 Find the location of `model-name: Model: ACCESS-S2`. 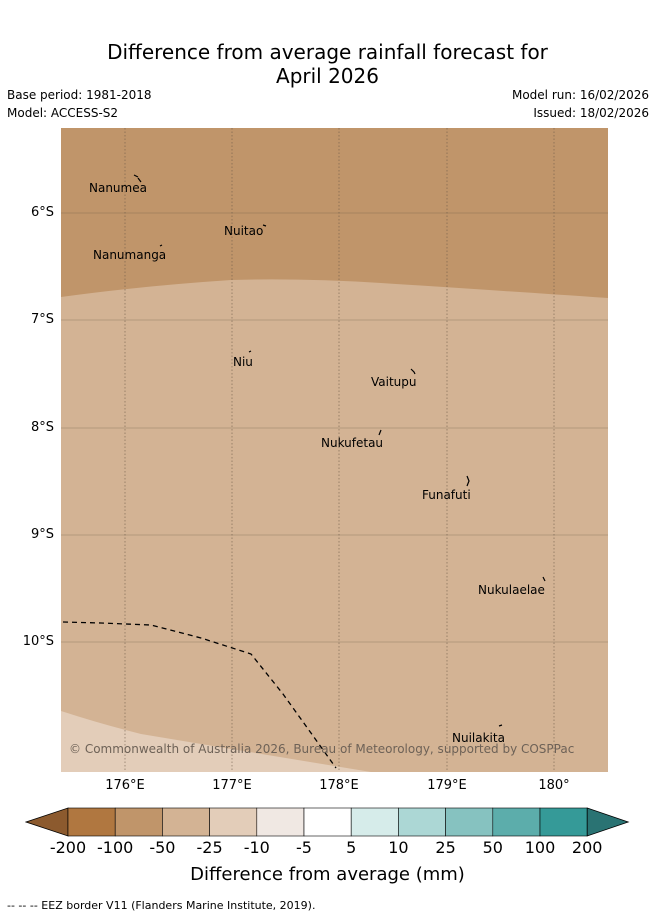

model-name: Model: ACCESS-S2 is located at coordinates (63, 113).